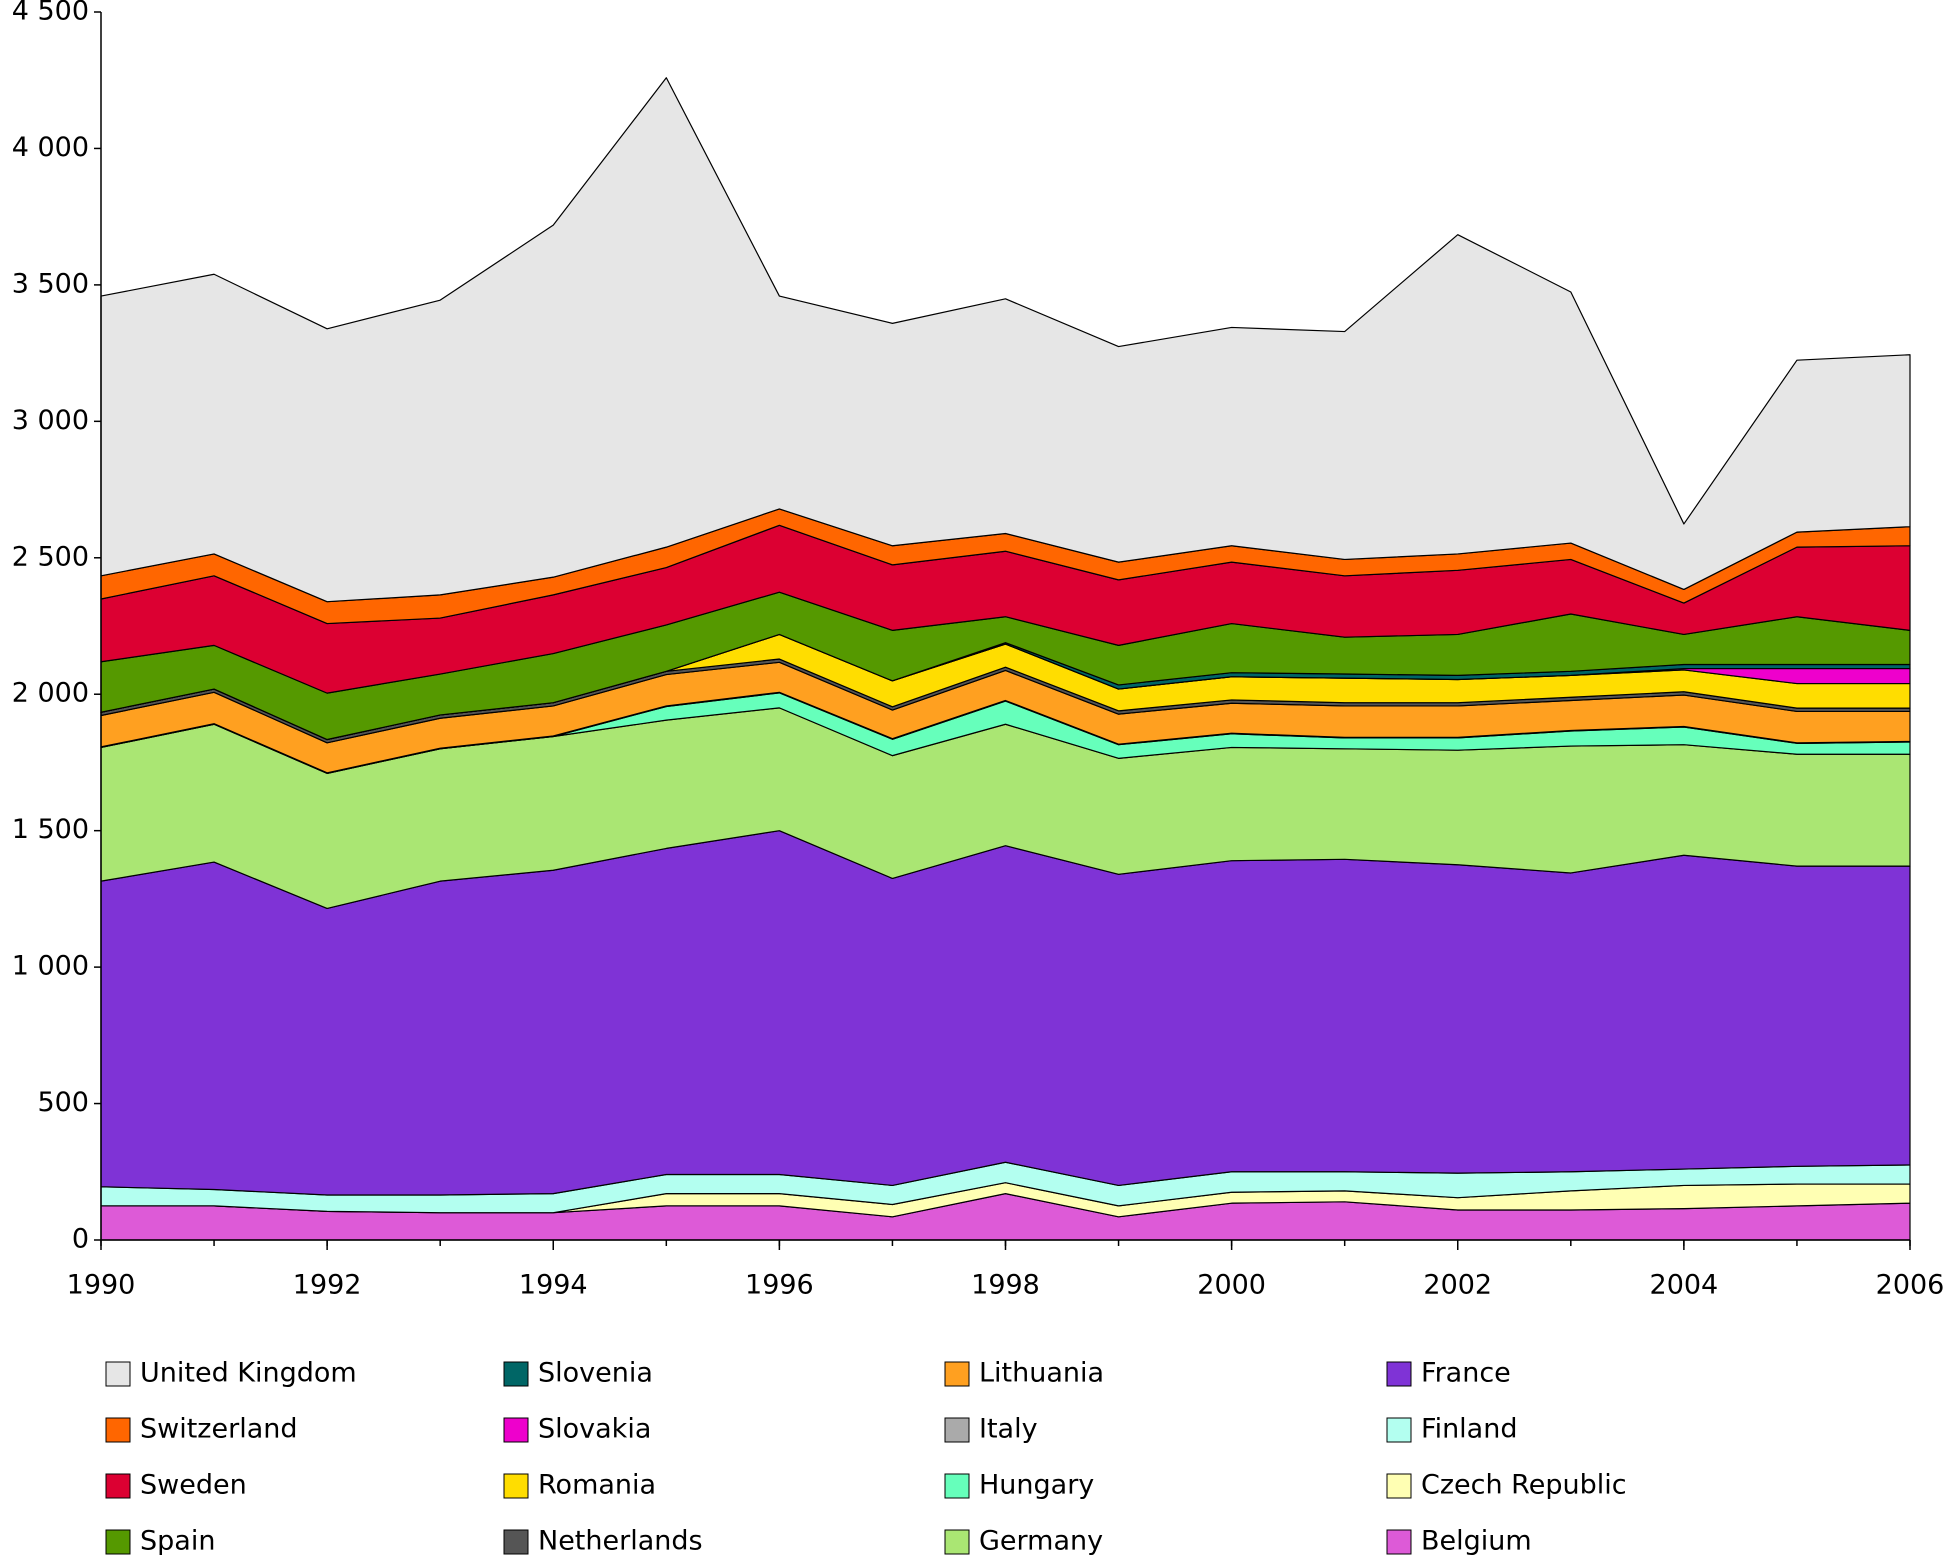 Image resolution: width=1949 pixels, height=1557 pixels. I want to click on legend-label: Hungary, so click(1036, 1485).